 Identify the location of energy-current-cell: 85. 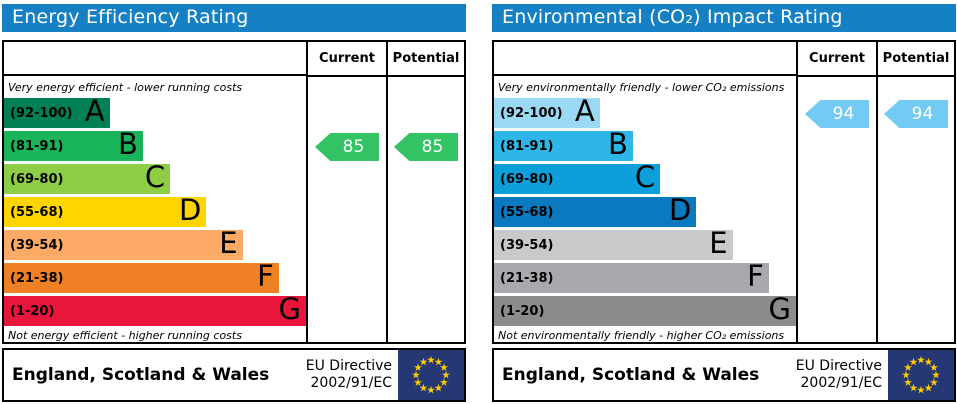
(347, 209).